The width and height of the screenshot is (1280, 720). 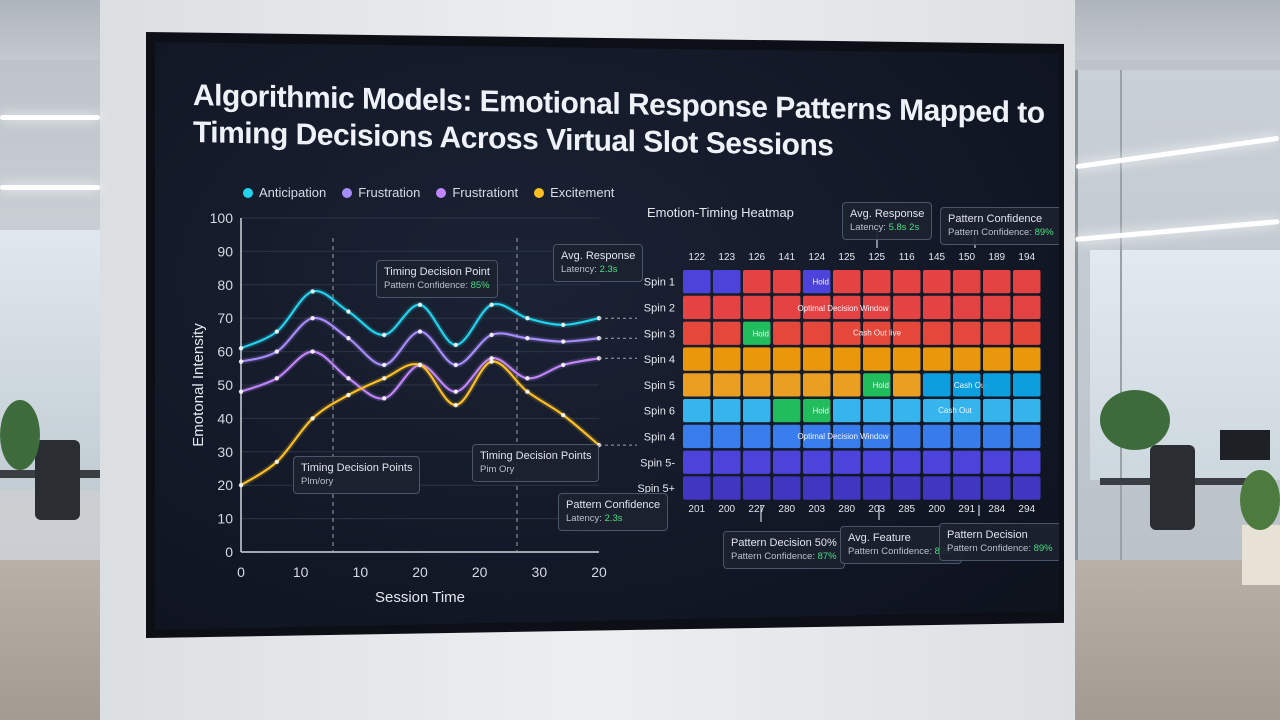 What do you see at coordinates (659, 360) in the screenshot?
I see `heatmap-row-label: Spin 4` at bounding box center [659, 360].